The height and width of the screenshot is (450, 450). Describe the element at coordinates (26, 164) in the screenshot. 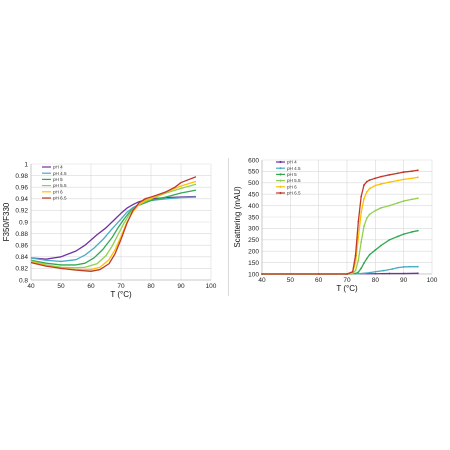

I see `chart0-ytick-label: 1` at that location.